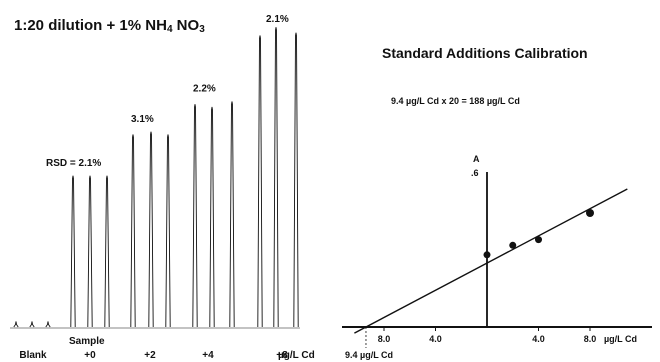 Image resolution: width=660 pixels, height=362 pixels. What do you see at coordinates (487, 335) in the screenshot?
I see `x-tick-labels: 8.0 4.0 4.0 8.0` at bounding box center [487, 335].